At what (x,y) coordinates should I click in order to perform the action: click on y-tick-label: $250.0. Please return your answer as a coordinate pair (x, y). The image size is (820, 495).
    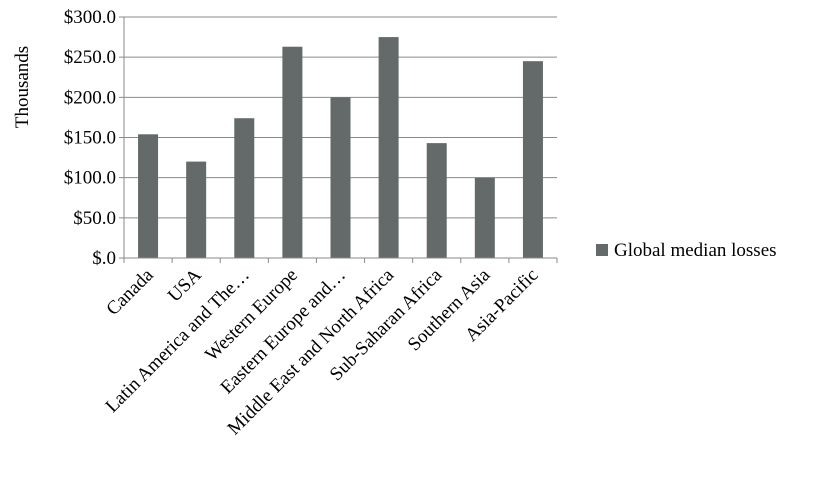
    Looking at the image, I should click on (90, 57).